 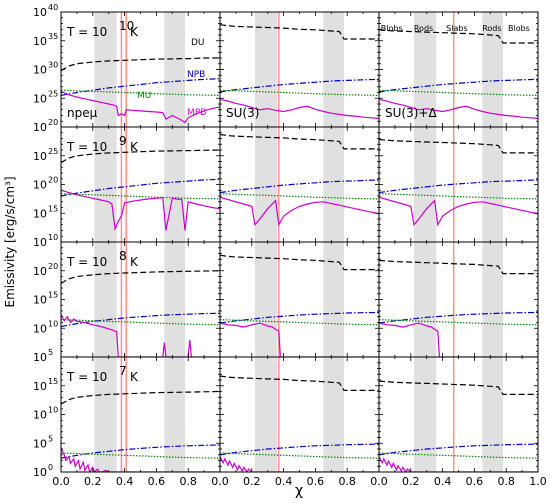 What do you see at coordinates (196, 113) in the screenshot?
I see `series-label-mpb: MPB` at bounding box center [196, 113].